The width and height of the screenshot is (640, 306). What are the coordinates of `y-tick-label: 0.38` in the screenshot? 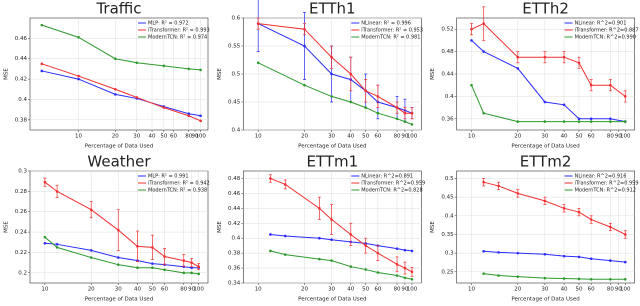 It's located at (21, 120).